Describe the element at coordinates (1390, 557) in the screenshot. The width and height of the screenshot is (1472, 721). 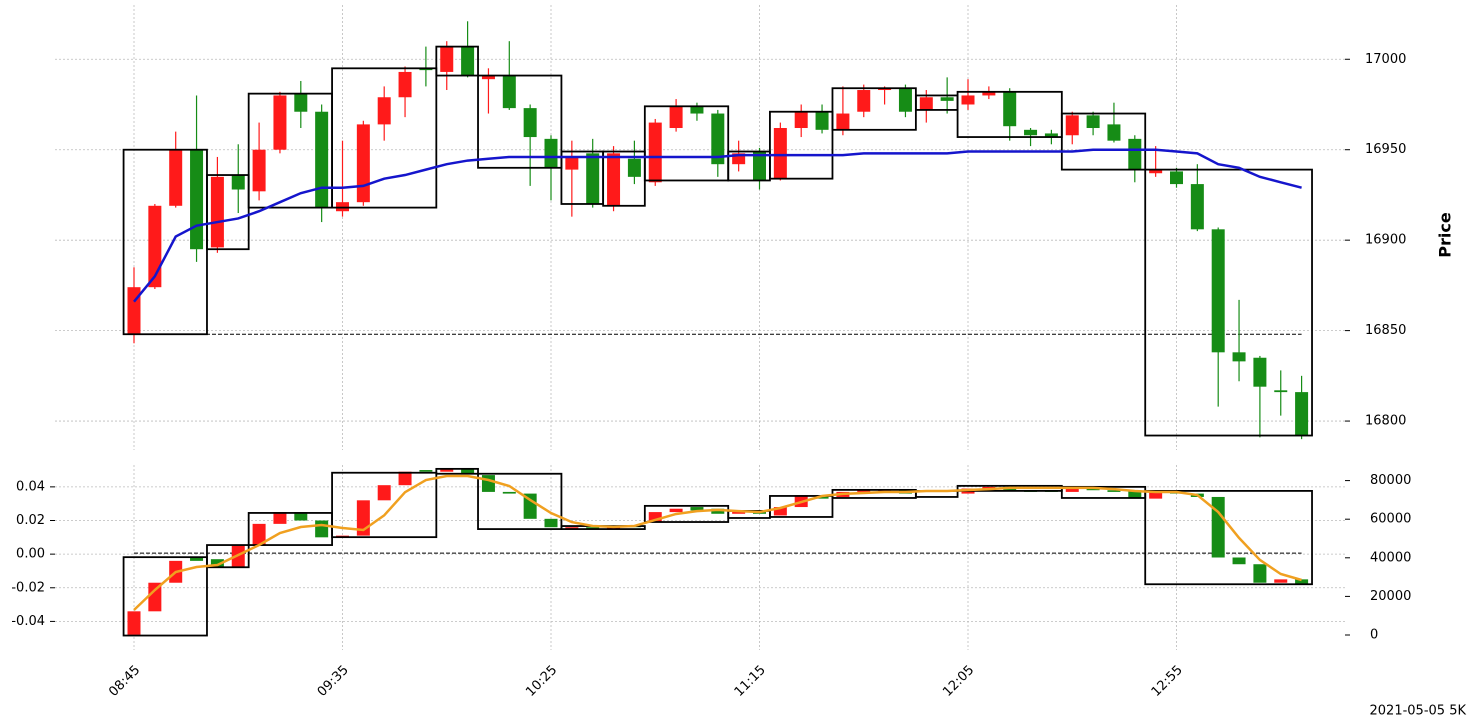
I see `y2-tick-label: 40000` at that location.